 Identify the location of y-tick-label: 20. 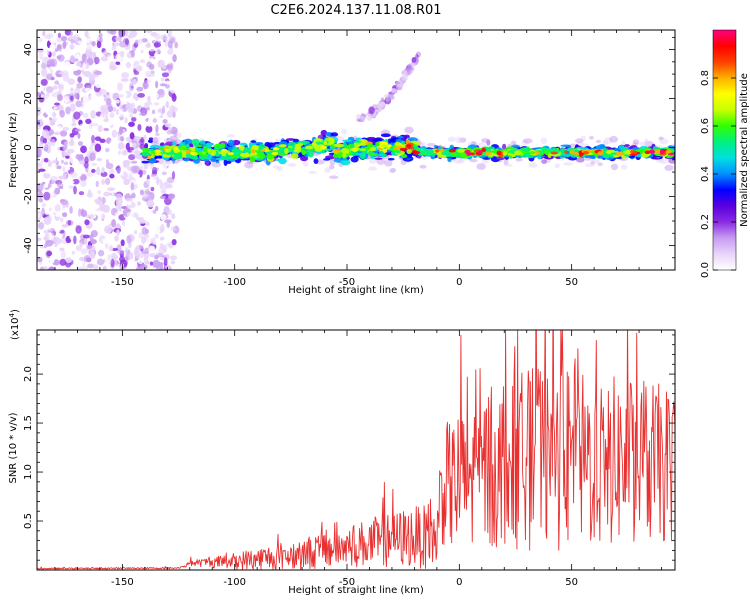
(28, 98).